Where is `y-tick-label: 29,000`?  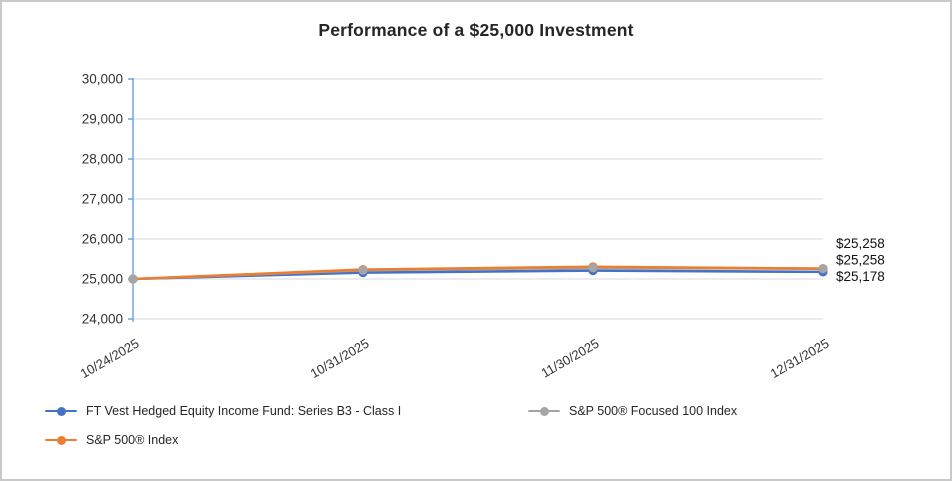
y-tick-label: 29,000 is located at coordinates (102, 119).